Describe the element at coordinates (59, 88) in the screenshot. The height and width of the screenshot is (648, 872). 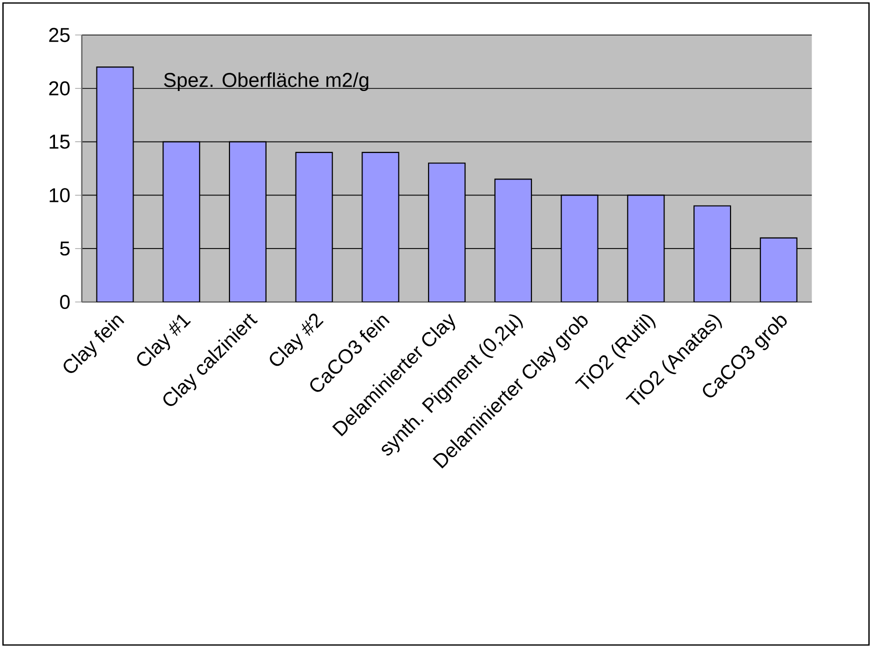
I see `y-tick-label: 20` at that location.